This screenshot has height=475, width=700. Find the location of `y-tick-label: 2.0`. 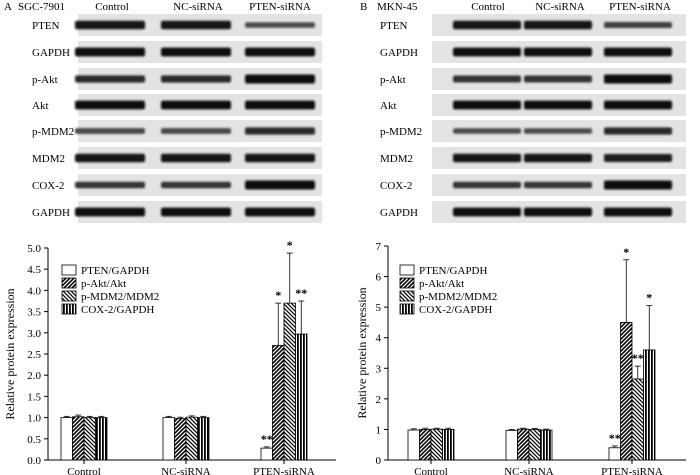

y-tick-label: 2.0 is located at coordinates (34, 376).